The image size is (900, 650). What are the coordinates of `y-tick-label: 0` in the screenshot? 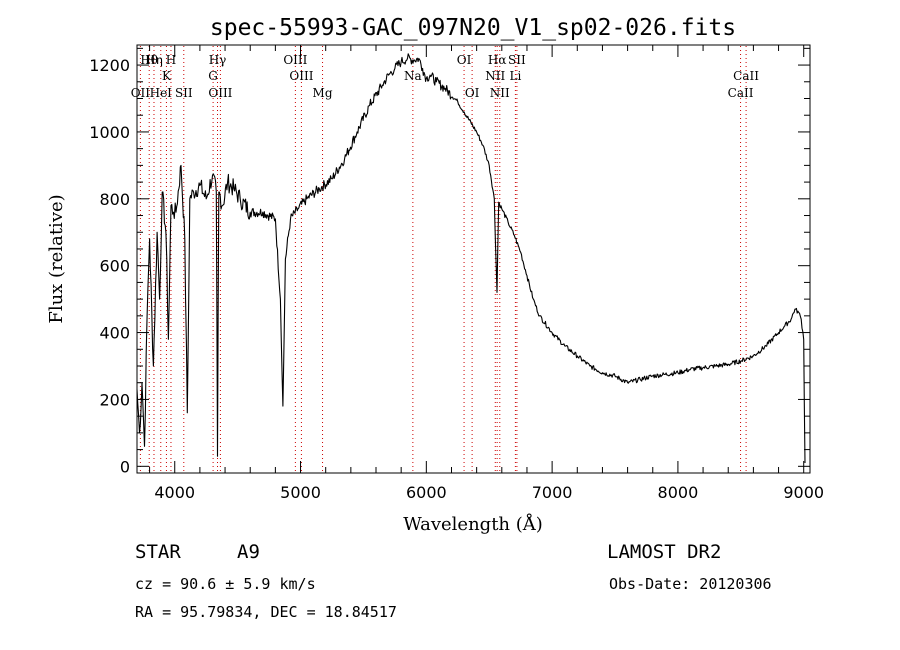 It's located at (125, 466).